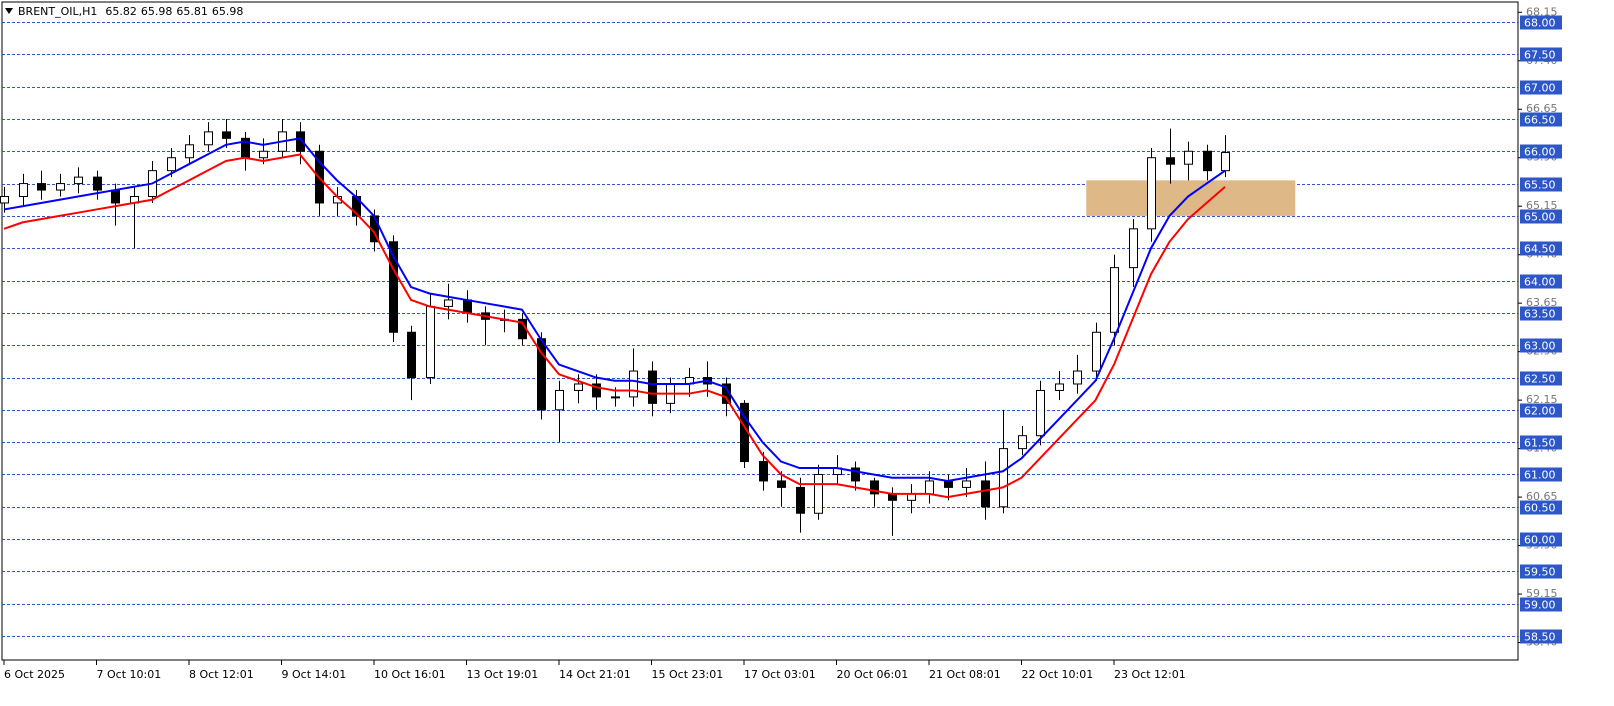 Image resolution: width=1614 pixels, height=706 pixels. Describe the element at coordinates (1542, 205) in the screenshot. I see `price-label: 65.15` at that location.